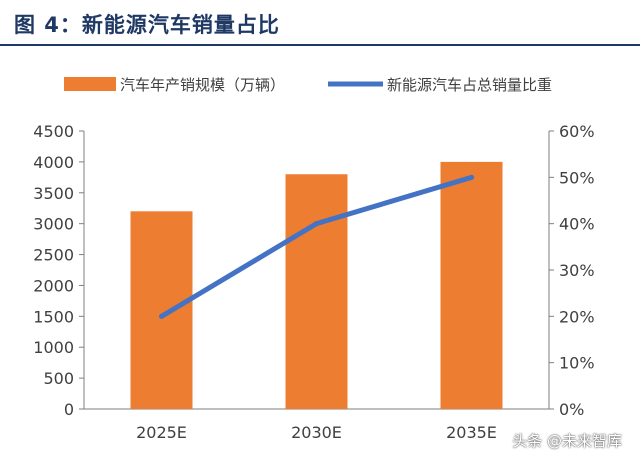 The width and height of the screenshot is (640, 459). Describe the element at coordinates (577, 131) in the screenshot. I see `right-tick-label: 60%` at that location.